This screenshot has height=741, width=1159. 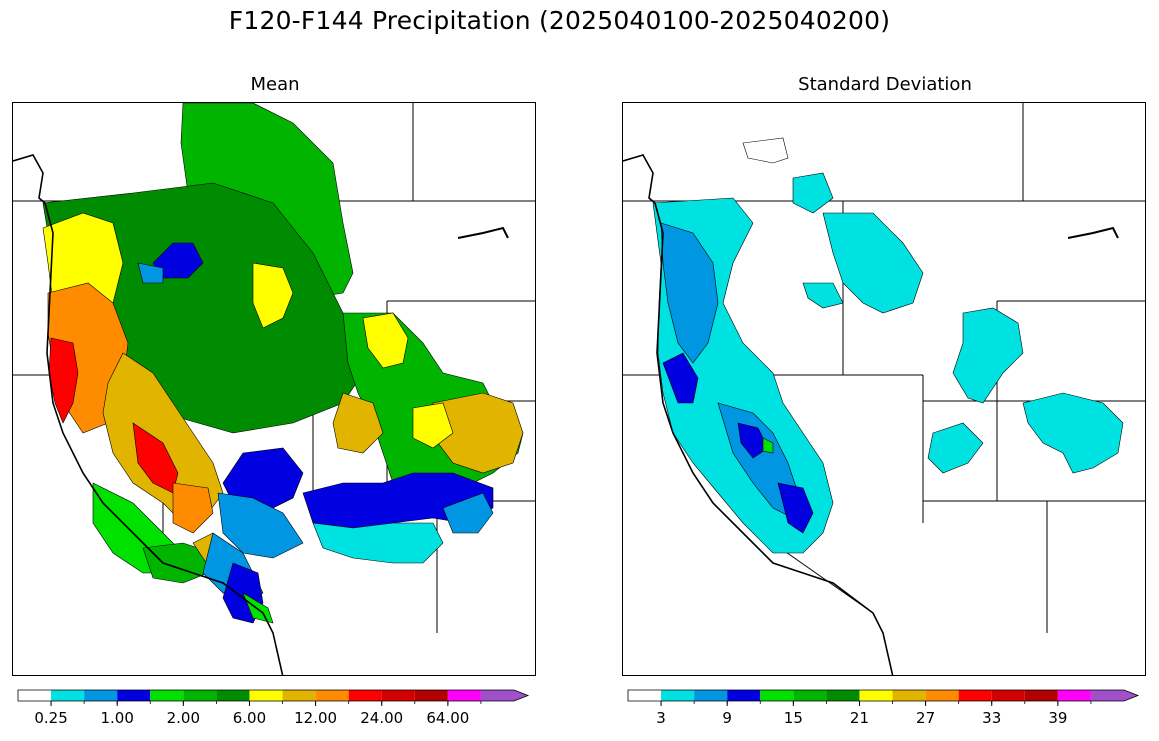 I want to click on mean-colorbar-tick-label: 2.00, so click(x=183, y=718).